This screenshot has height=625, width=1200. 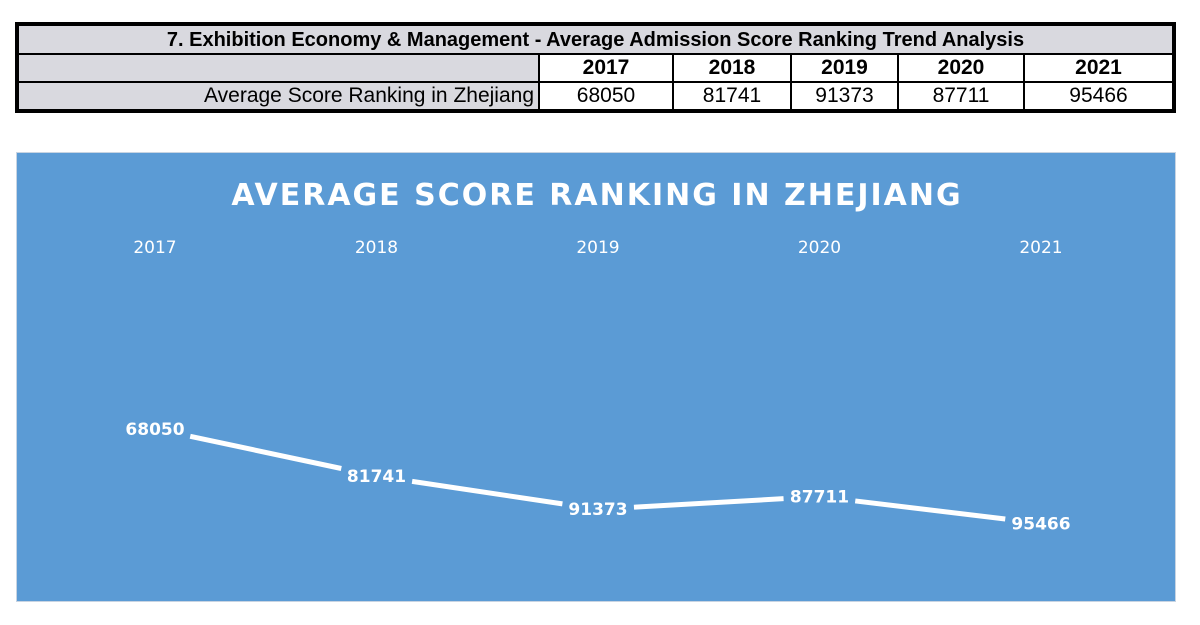 What do you see at coordinates (278, 68) in the screenshot?
I see `header-blank-cell` at bounding box center [278, 68].